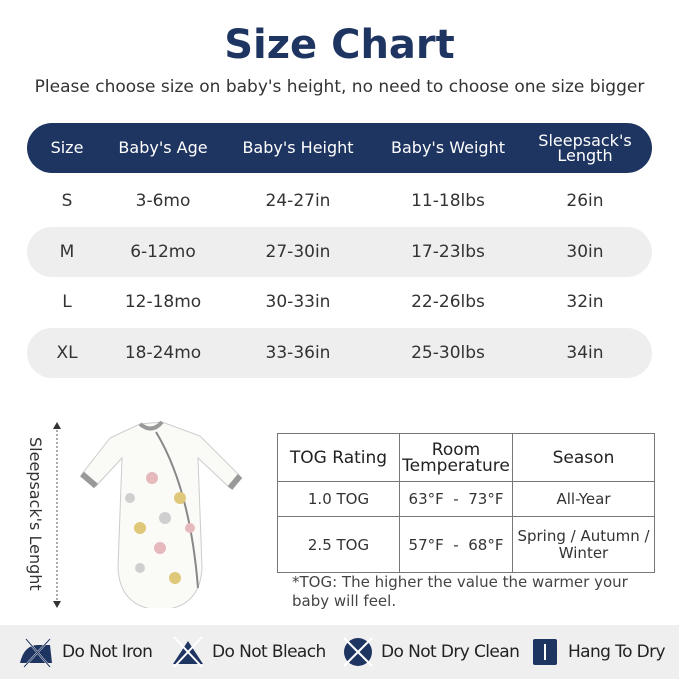  What do you see at coordinates (456, 457) in the screenshot?
I see `tog-header: Room Temperature` at bounding box center [456, 457].